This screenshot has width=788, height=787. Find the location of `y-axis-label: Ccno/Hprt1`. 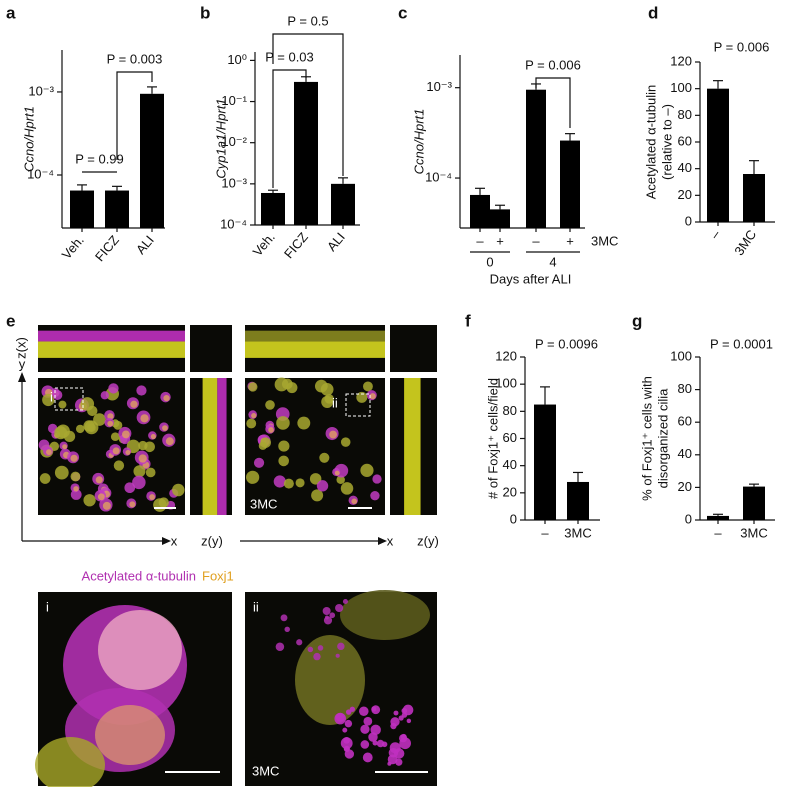

y-axis-label: Ccno/Hprt1 is located at coordinates (28, 139).